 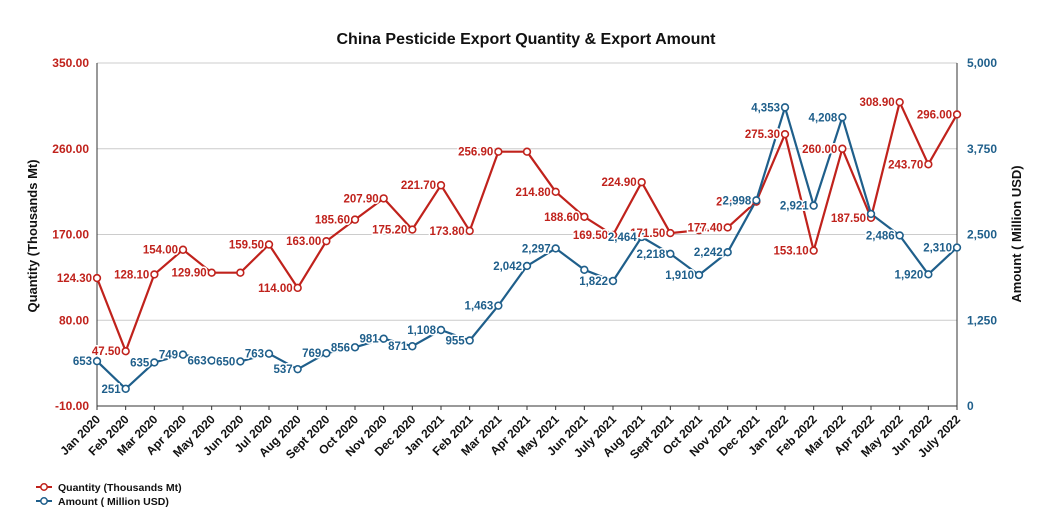 I want to click on amount-data-label: 1,910, so click(x=679, y=276).